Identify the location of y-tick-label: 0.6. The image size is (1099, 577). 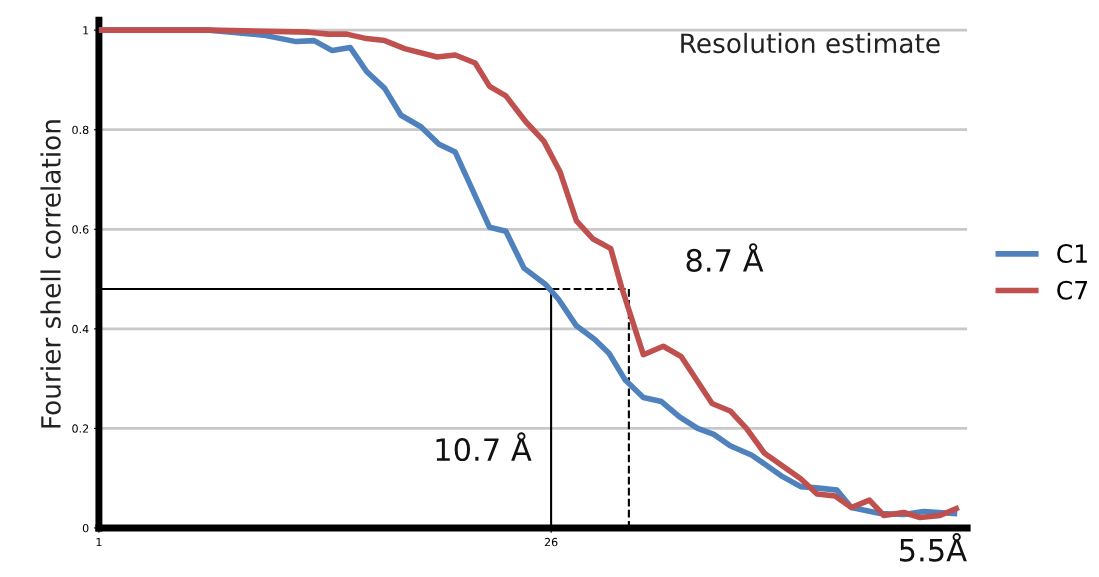
(80, 229).